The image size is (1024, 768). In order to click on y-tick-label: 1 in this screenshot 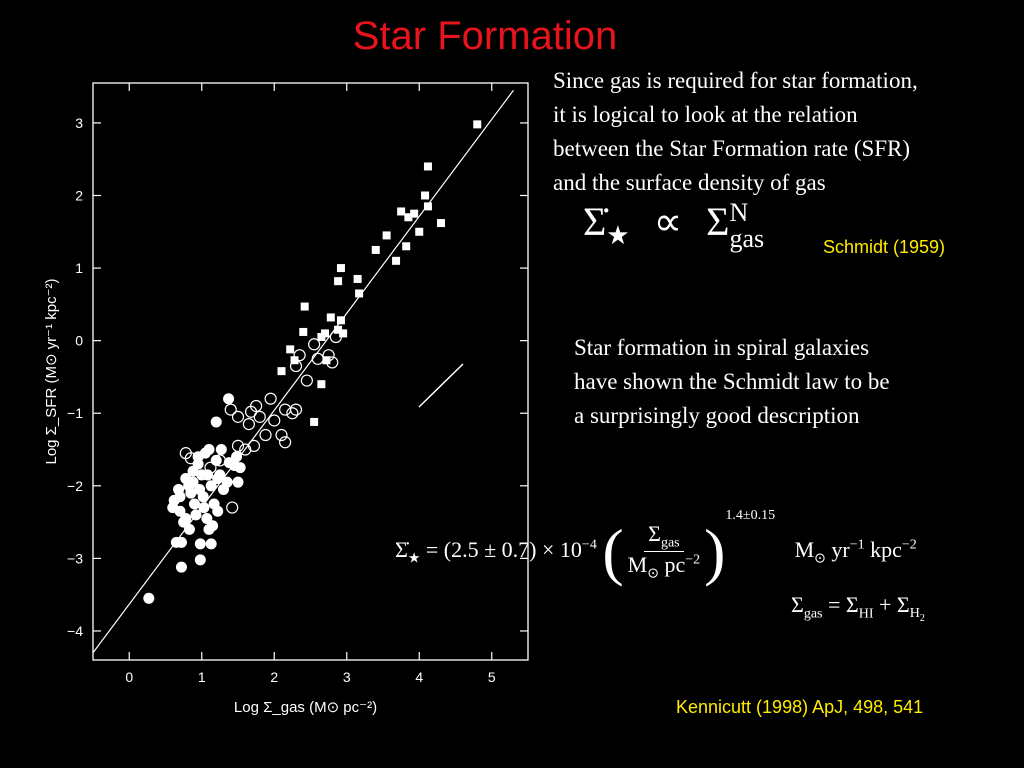, I will do `click(79, 268)`.